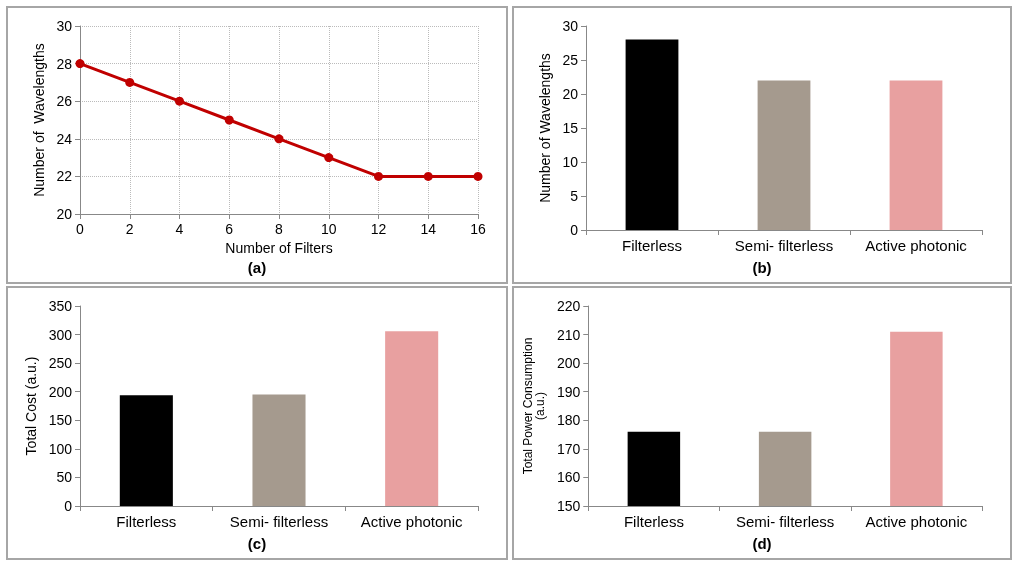 The width and height of the screenshot is (1016, 563). I want to click on y-tick-label: 220, so click(568, 306).